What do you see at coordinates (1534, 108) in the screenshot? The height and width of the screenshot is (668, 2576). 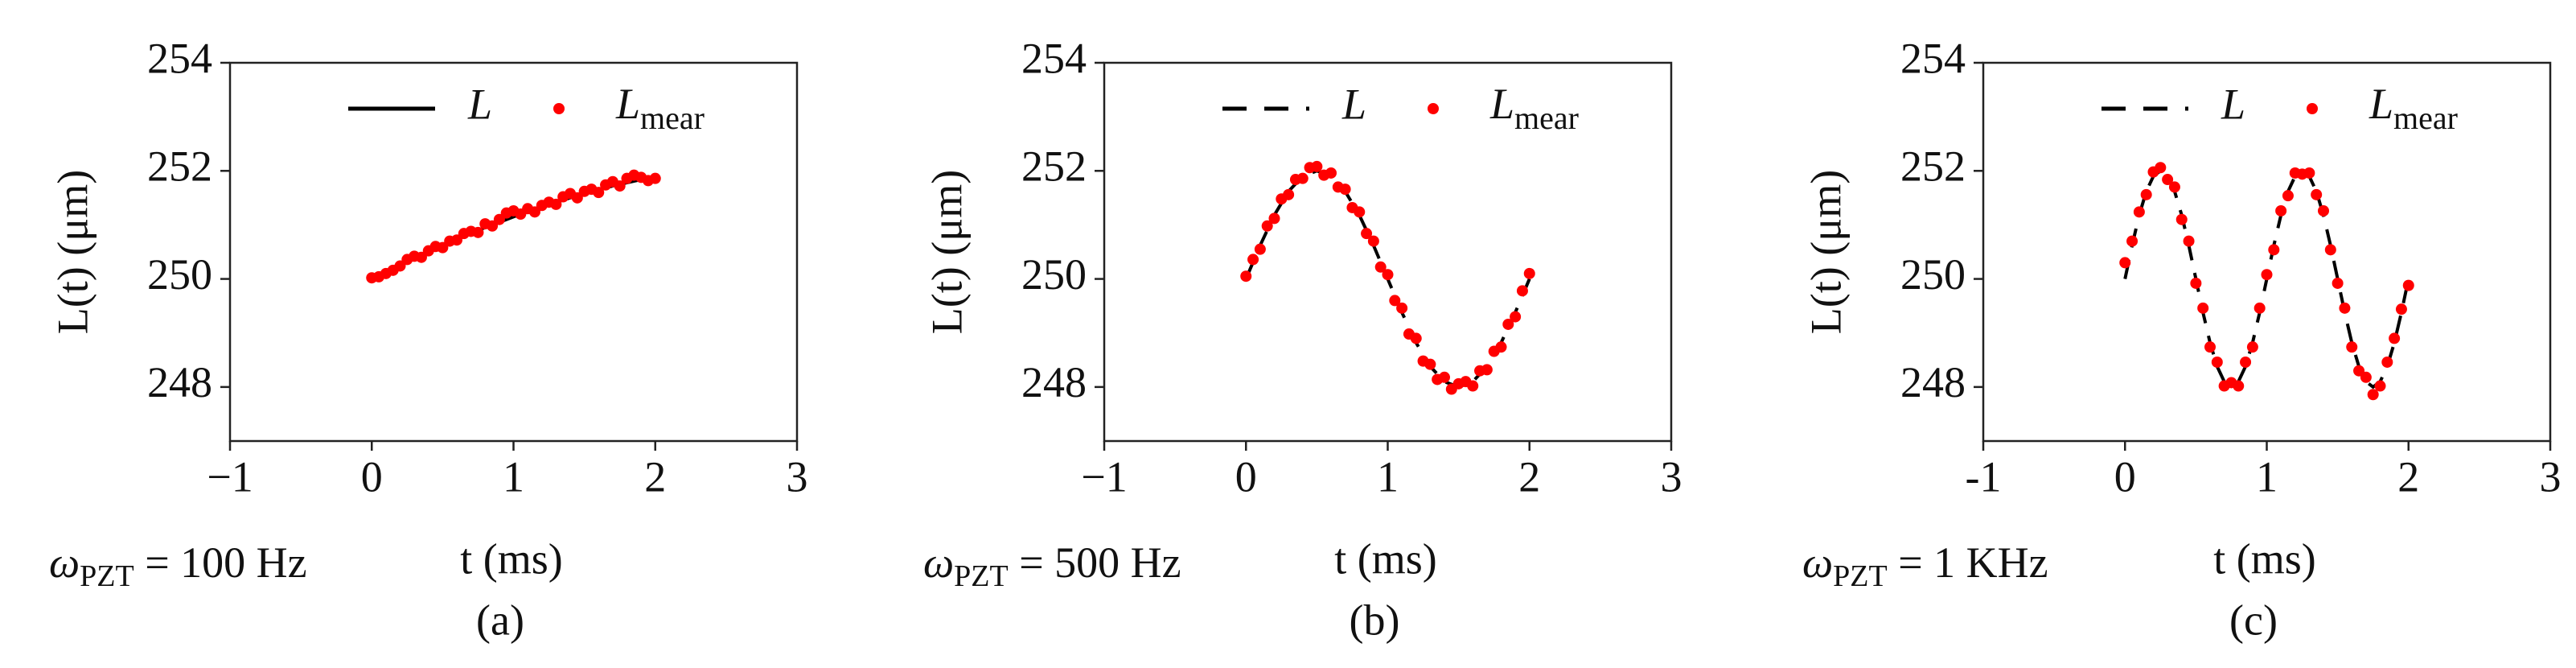 I see `legend-label: Lmear` at bounding box center [1534, 108].